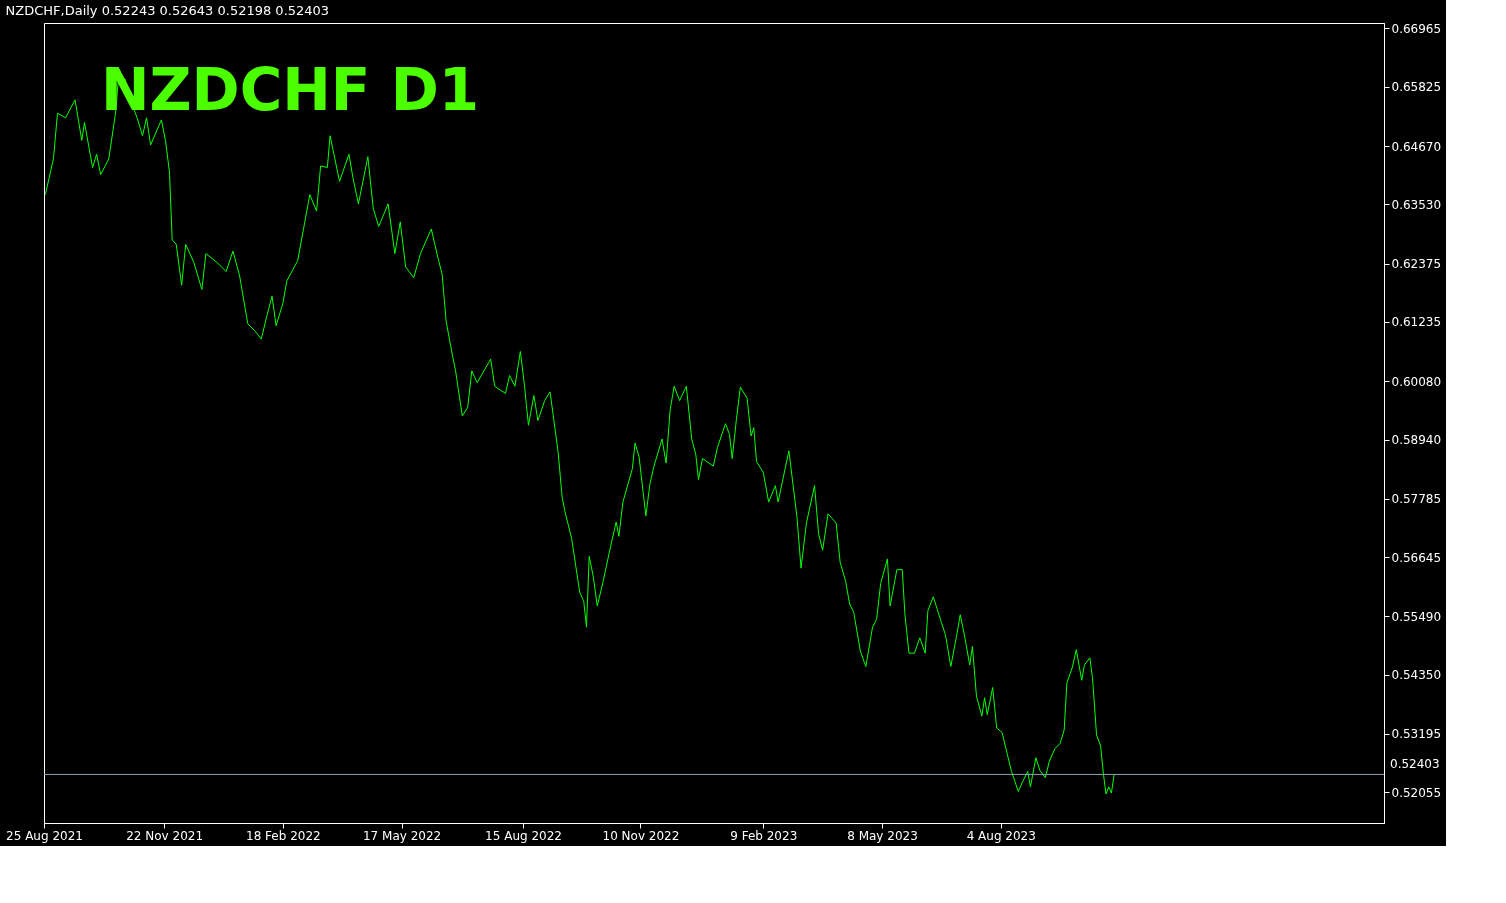 The height and width of the screenshot is (903, 1506). I want to click on y-tick-label: 0.65825, so click(1416, 87).